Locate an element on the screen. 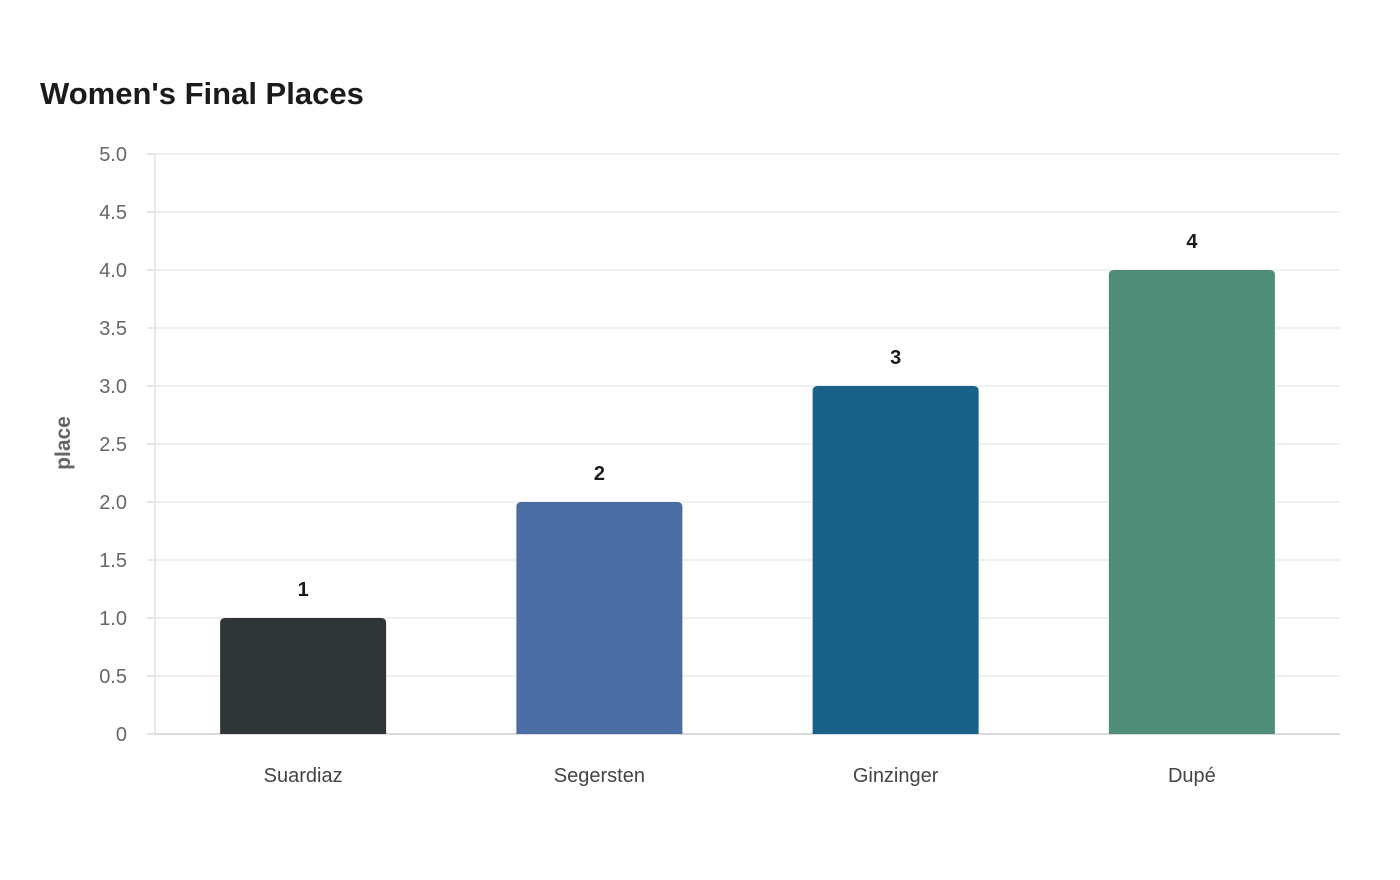 The height and width of the screenshot is (880, 1400). x-tick-label: Ginzinger is located at coordinates (896, 776).